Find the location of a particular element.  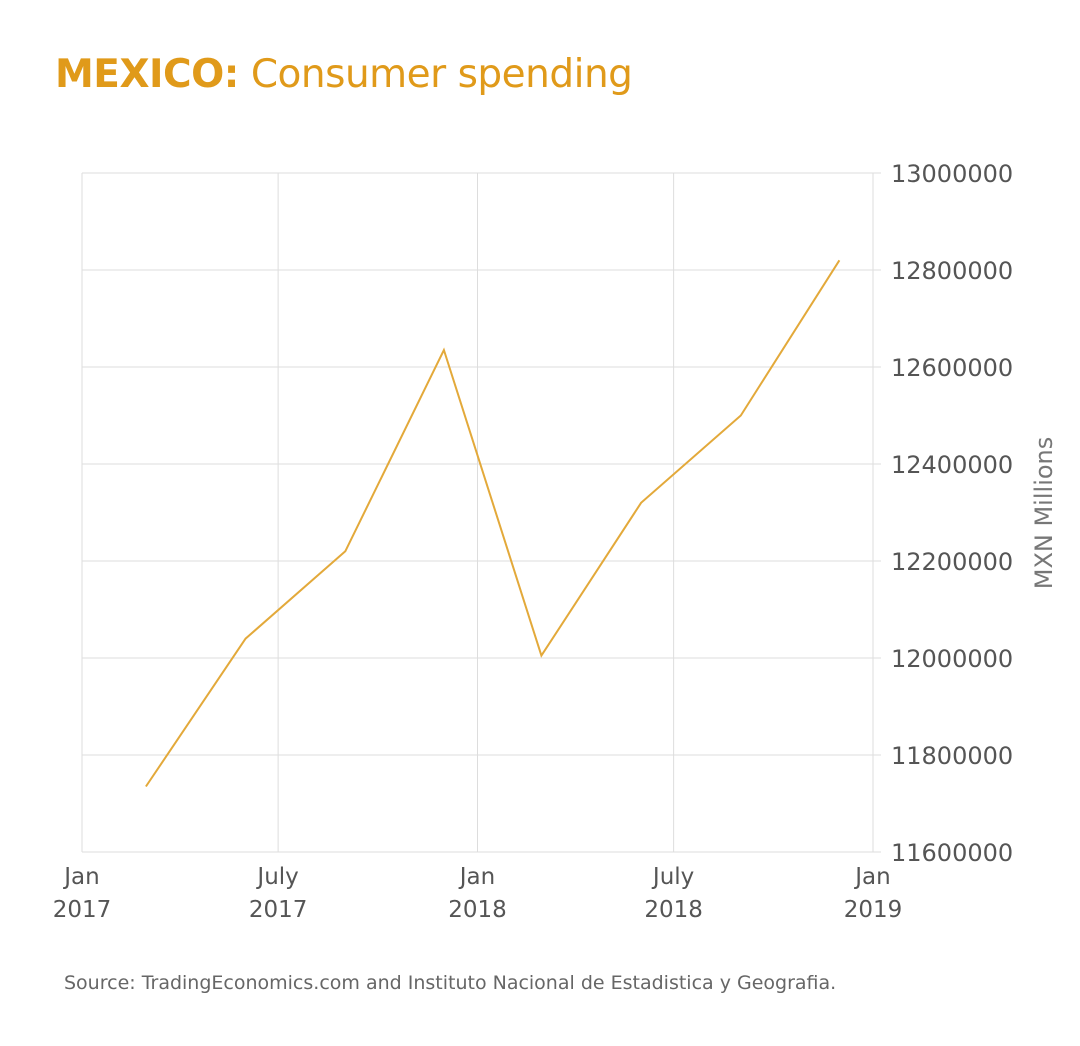

y-axis-label: MXN Millions is located at coordinates (1044, 513).